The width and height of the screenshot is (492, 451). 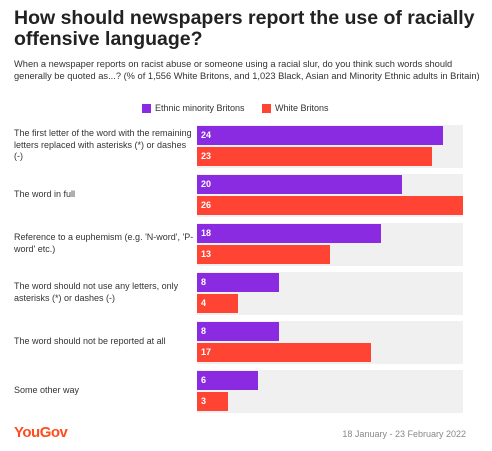 I want to click on data-label: 3, so click(x=204, y=401).